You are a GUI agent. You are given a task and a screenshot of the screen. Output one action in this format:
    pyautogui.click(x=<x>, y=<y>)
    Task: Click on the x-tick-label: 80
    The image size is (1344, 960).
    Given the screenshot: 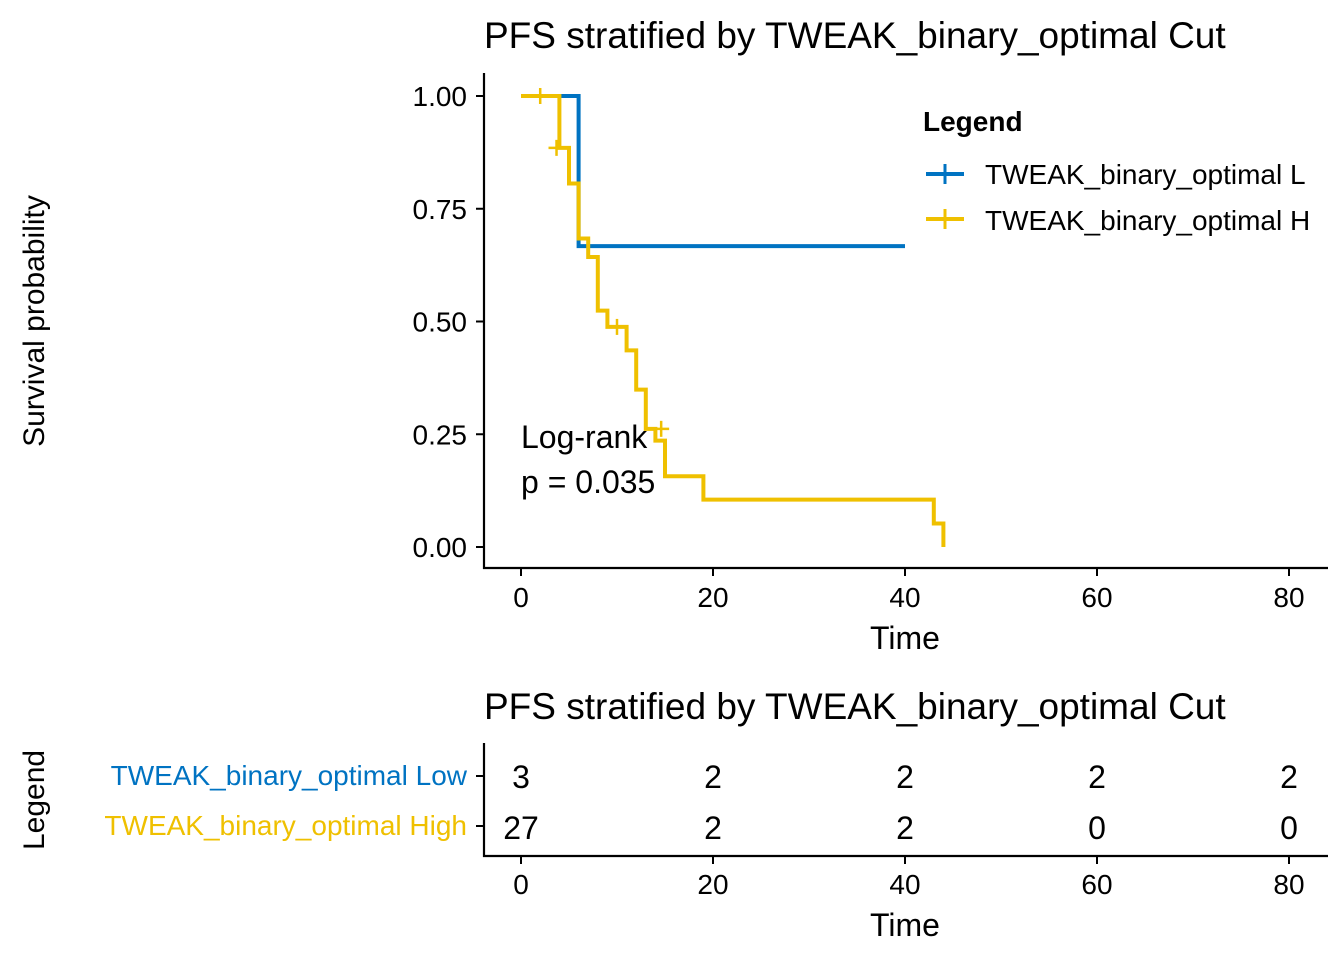 What is the action you would take?
    pyautogui.click(x=1288, y=597)
    